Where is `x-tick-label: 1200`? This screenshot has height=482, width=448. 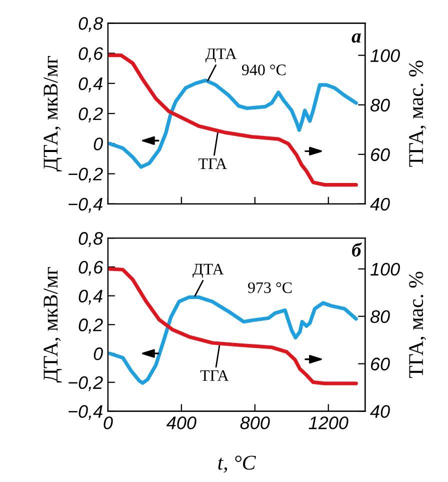 x-tick-label: 1200 is located at coordinates (328, 423).